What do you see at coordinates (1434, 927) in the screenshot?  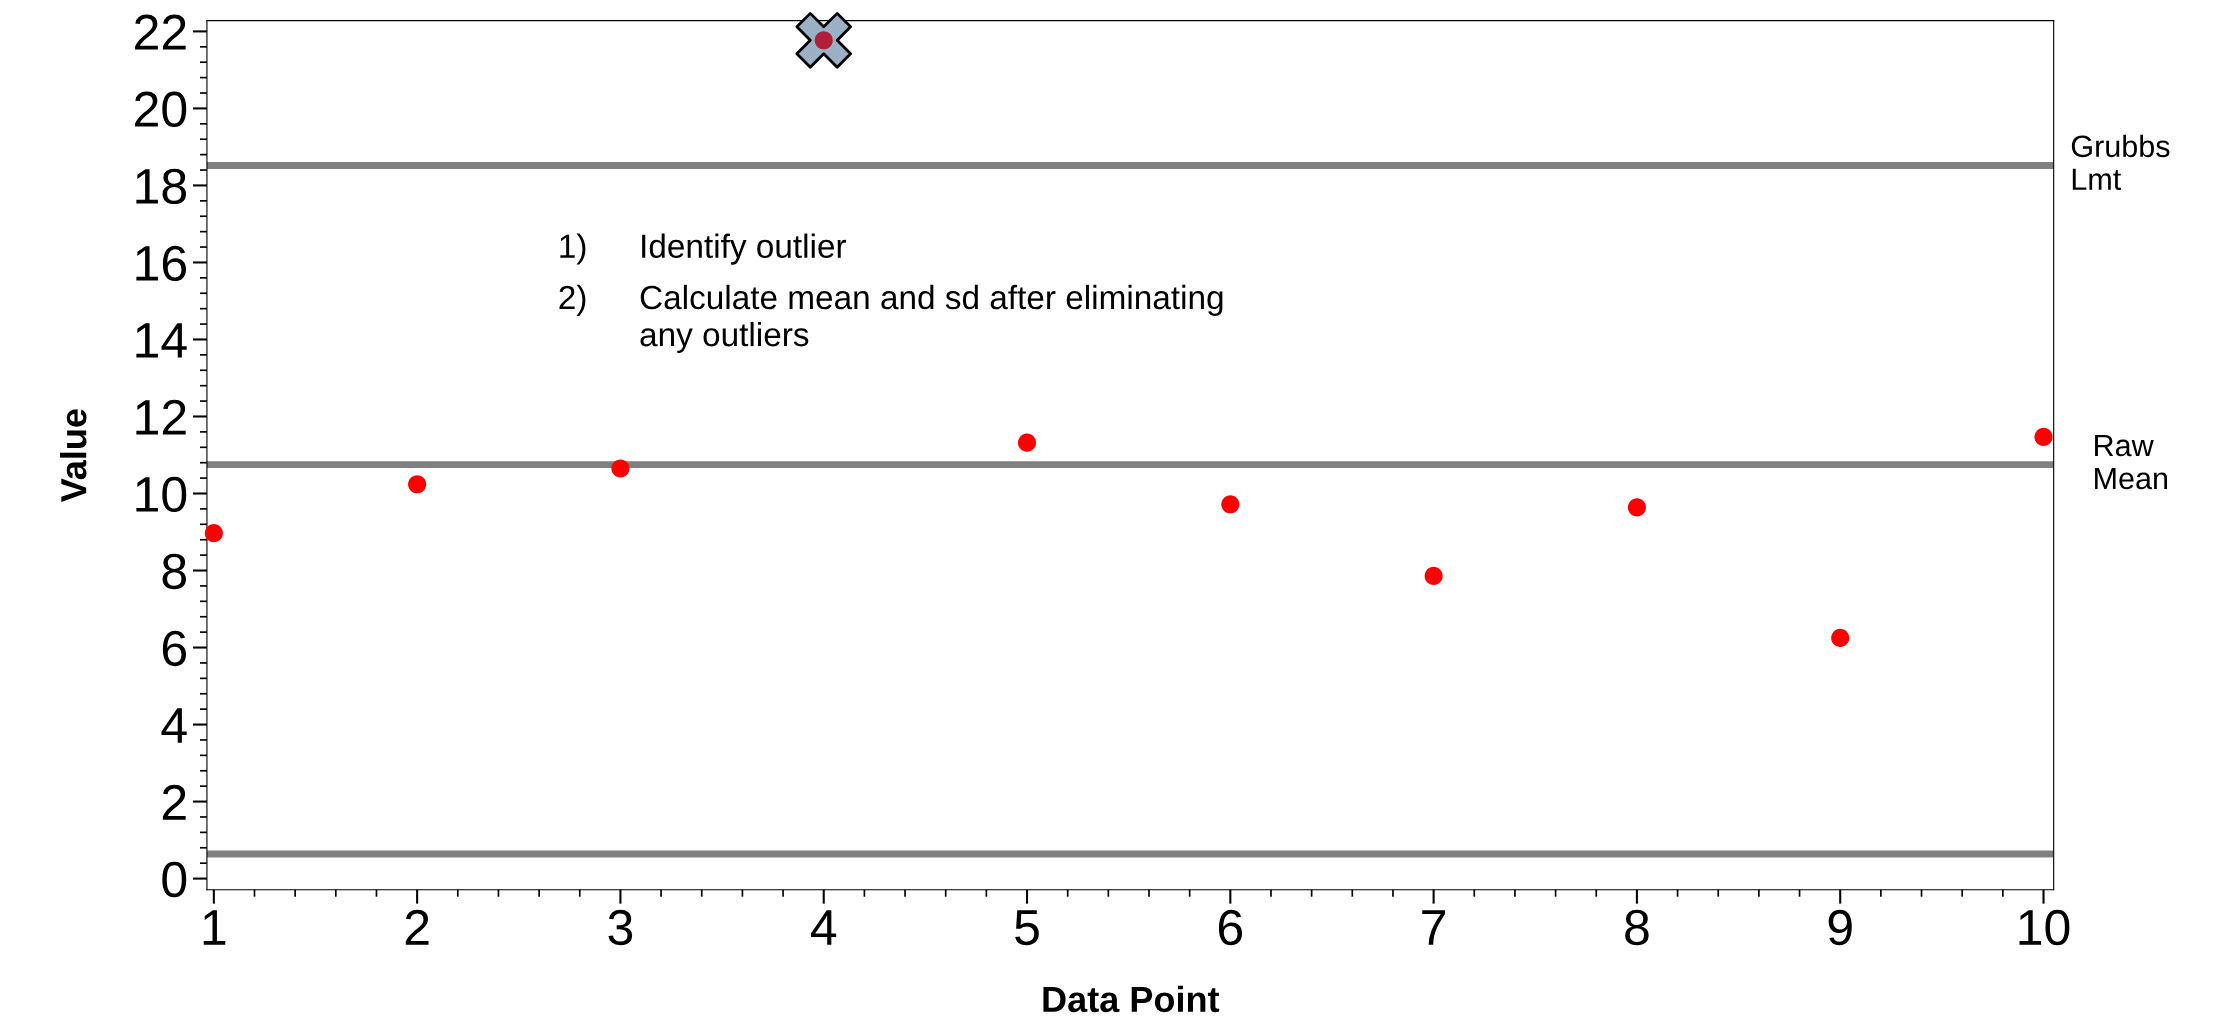 I see `x-tick-label: 7` at bounding box center [1434, 927].